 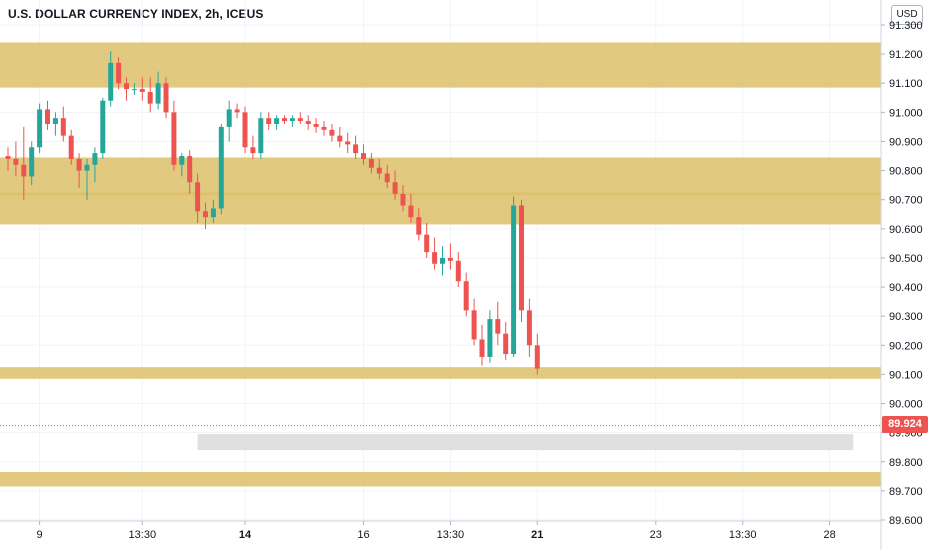 What do you see at coordinates (906, 26) in the screenshot?
I see `price-tick-label: 91.300` at bounding box center [906, 26].